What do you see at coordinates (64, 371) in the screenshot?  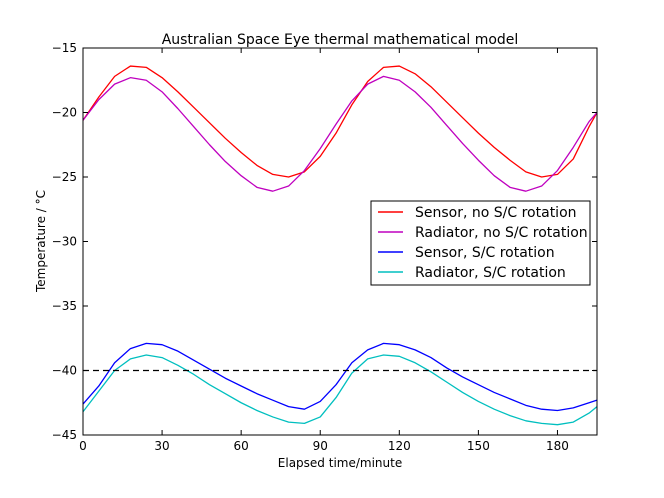 I see `y-tick-label: −40` at bounding box center [64, 371].